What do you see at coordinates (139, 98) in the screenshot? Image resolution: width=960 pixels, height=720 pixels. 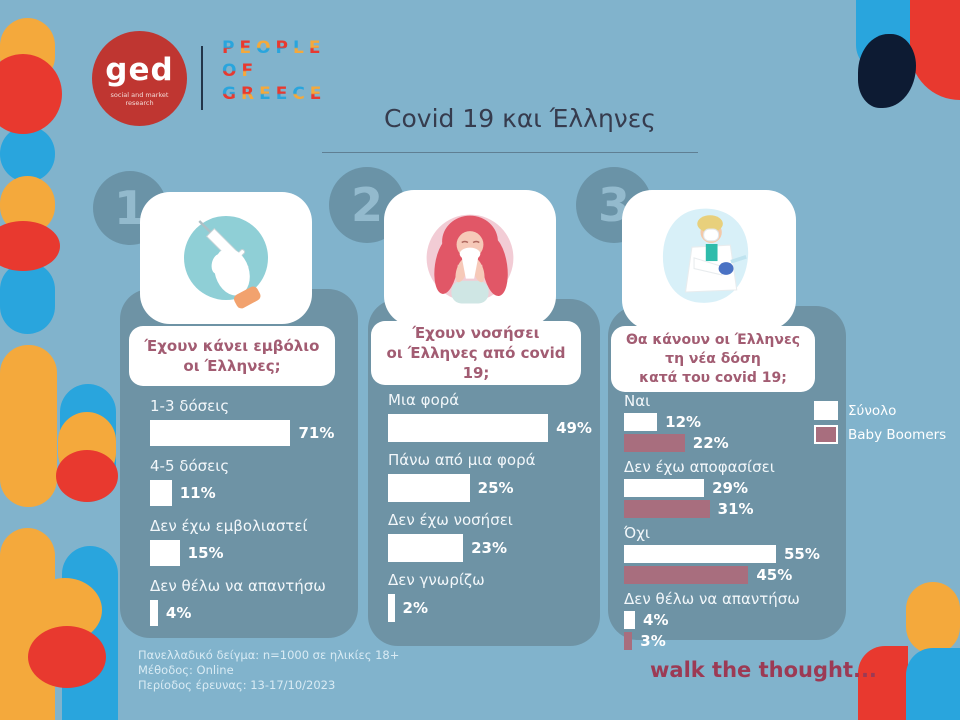 I see `ged-logo-caption: social and market research` at bounding box center [139, 98].